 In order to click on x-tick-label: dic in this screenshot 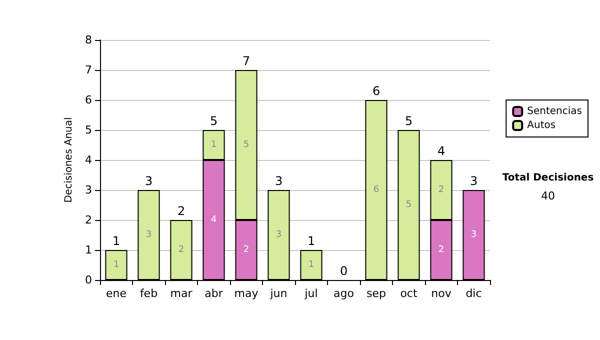, I will do `click(474, 293)`.